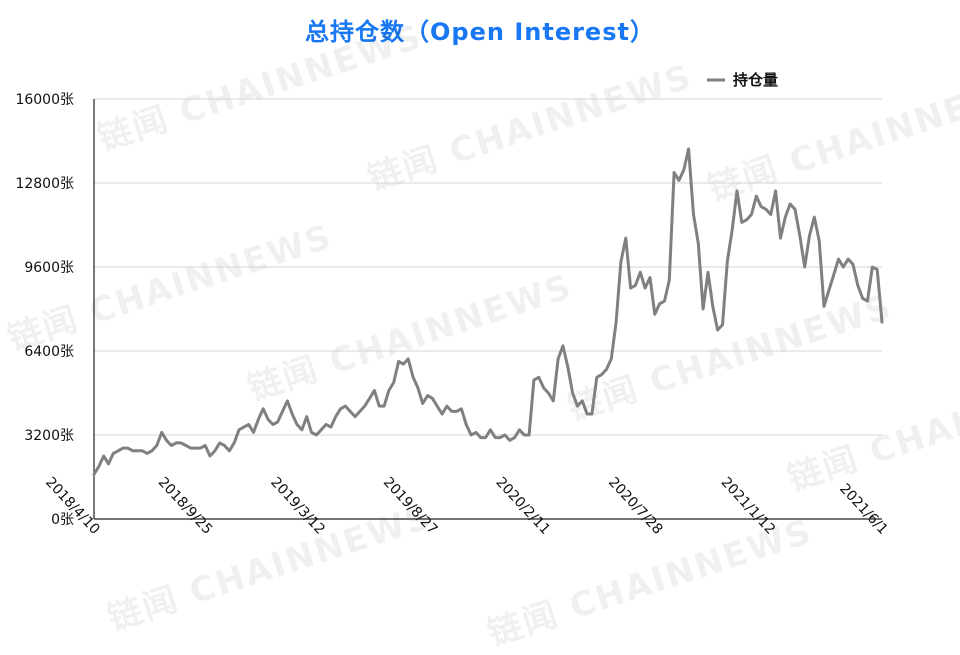  What do you see at coordinates (480, 32) in the screenshot?
I see `chart-title: 总持仓数（Open Interest）` at bounding box center [480, 32].